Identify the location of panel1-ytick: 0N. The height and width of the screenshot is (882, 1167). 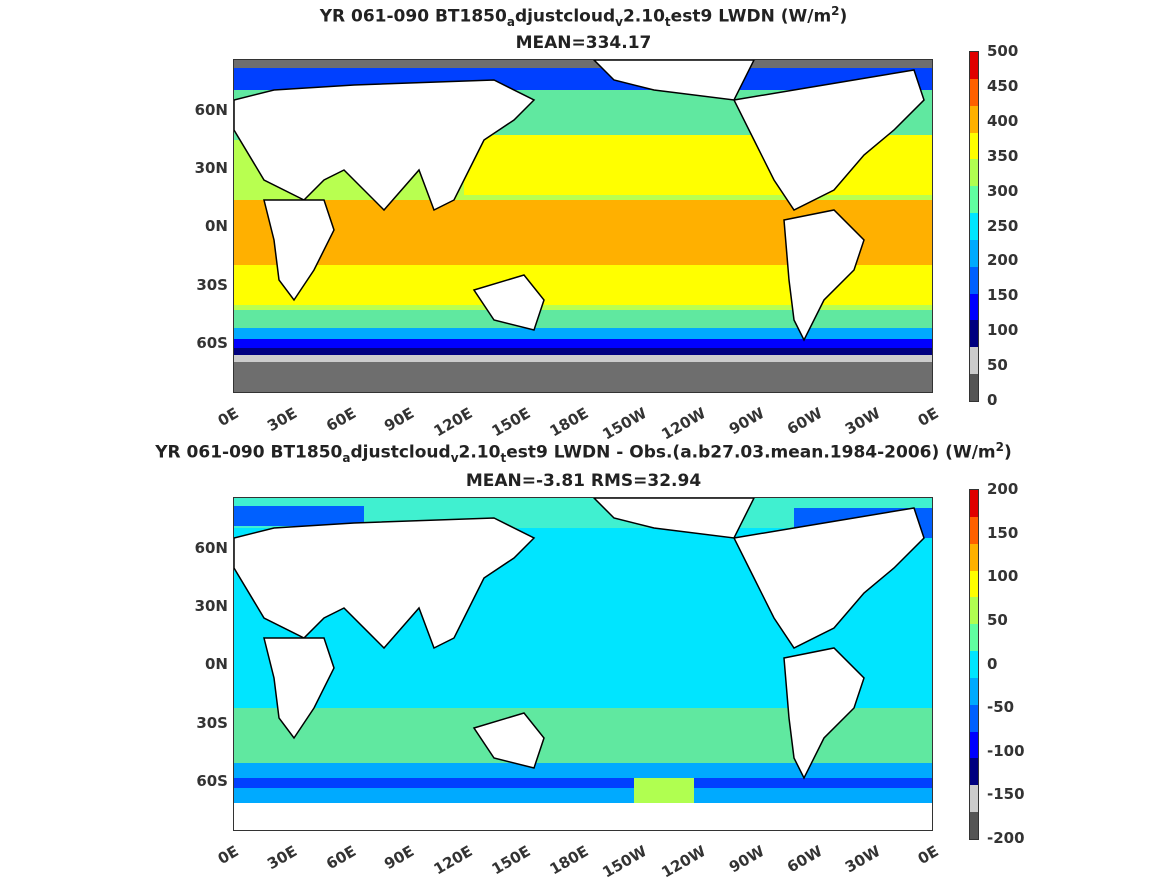
(216, 226).